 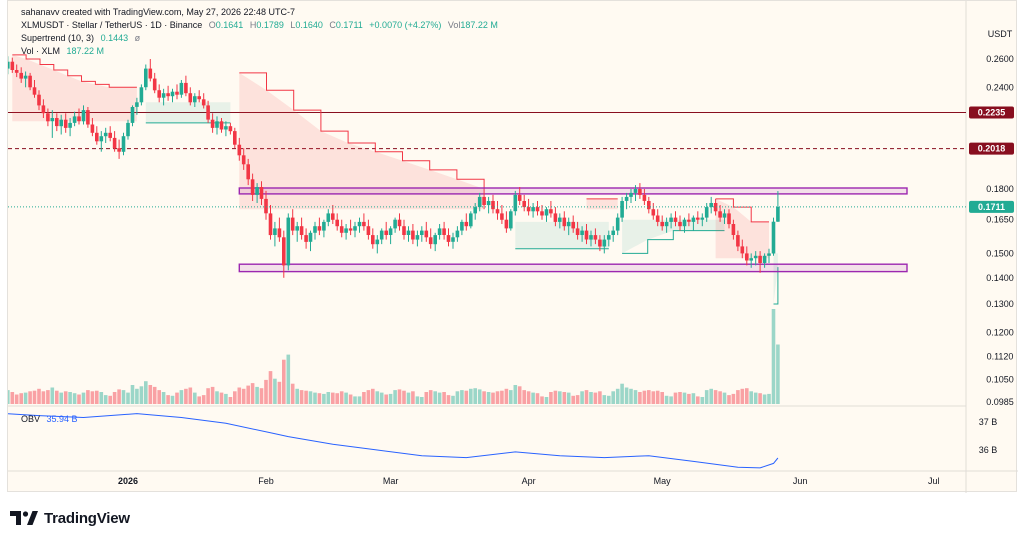 What do you see at coordinates (24, 518) in the screenshot?
I see `tradingview-logo-icon` at bounding box center [24, 518].